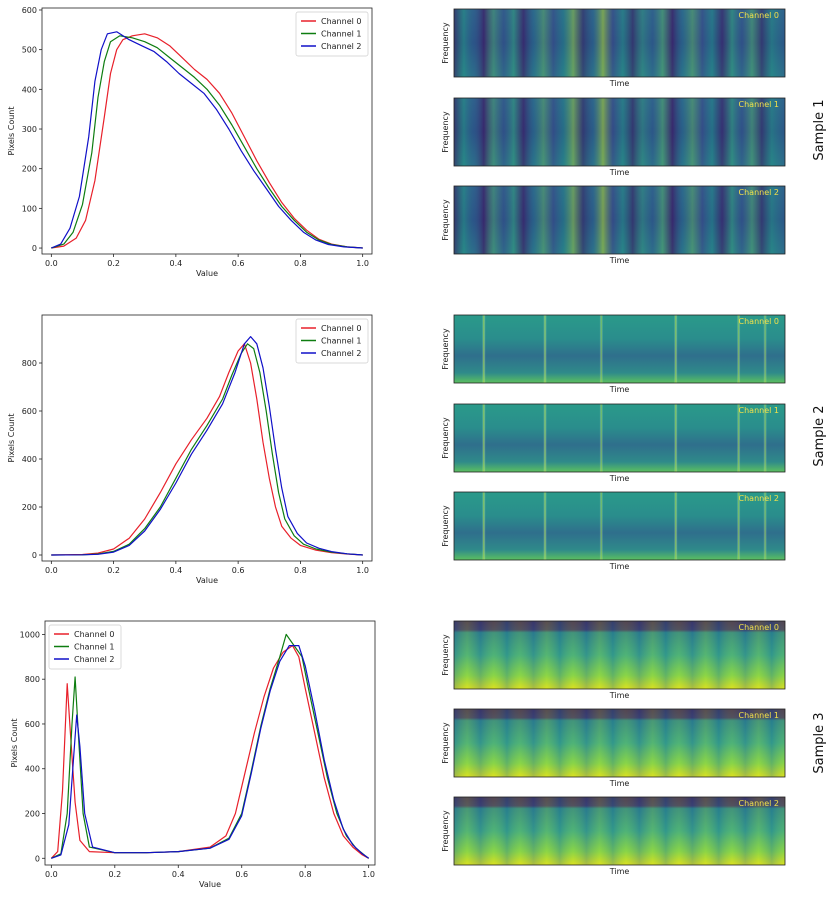 The image size is (830, 900). I want to click on y-tick-label: 300, so click(29, 129).